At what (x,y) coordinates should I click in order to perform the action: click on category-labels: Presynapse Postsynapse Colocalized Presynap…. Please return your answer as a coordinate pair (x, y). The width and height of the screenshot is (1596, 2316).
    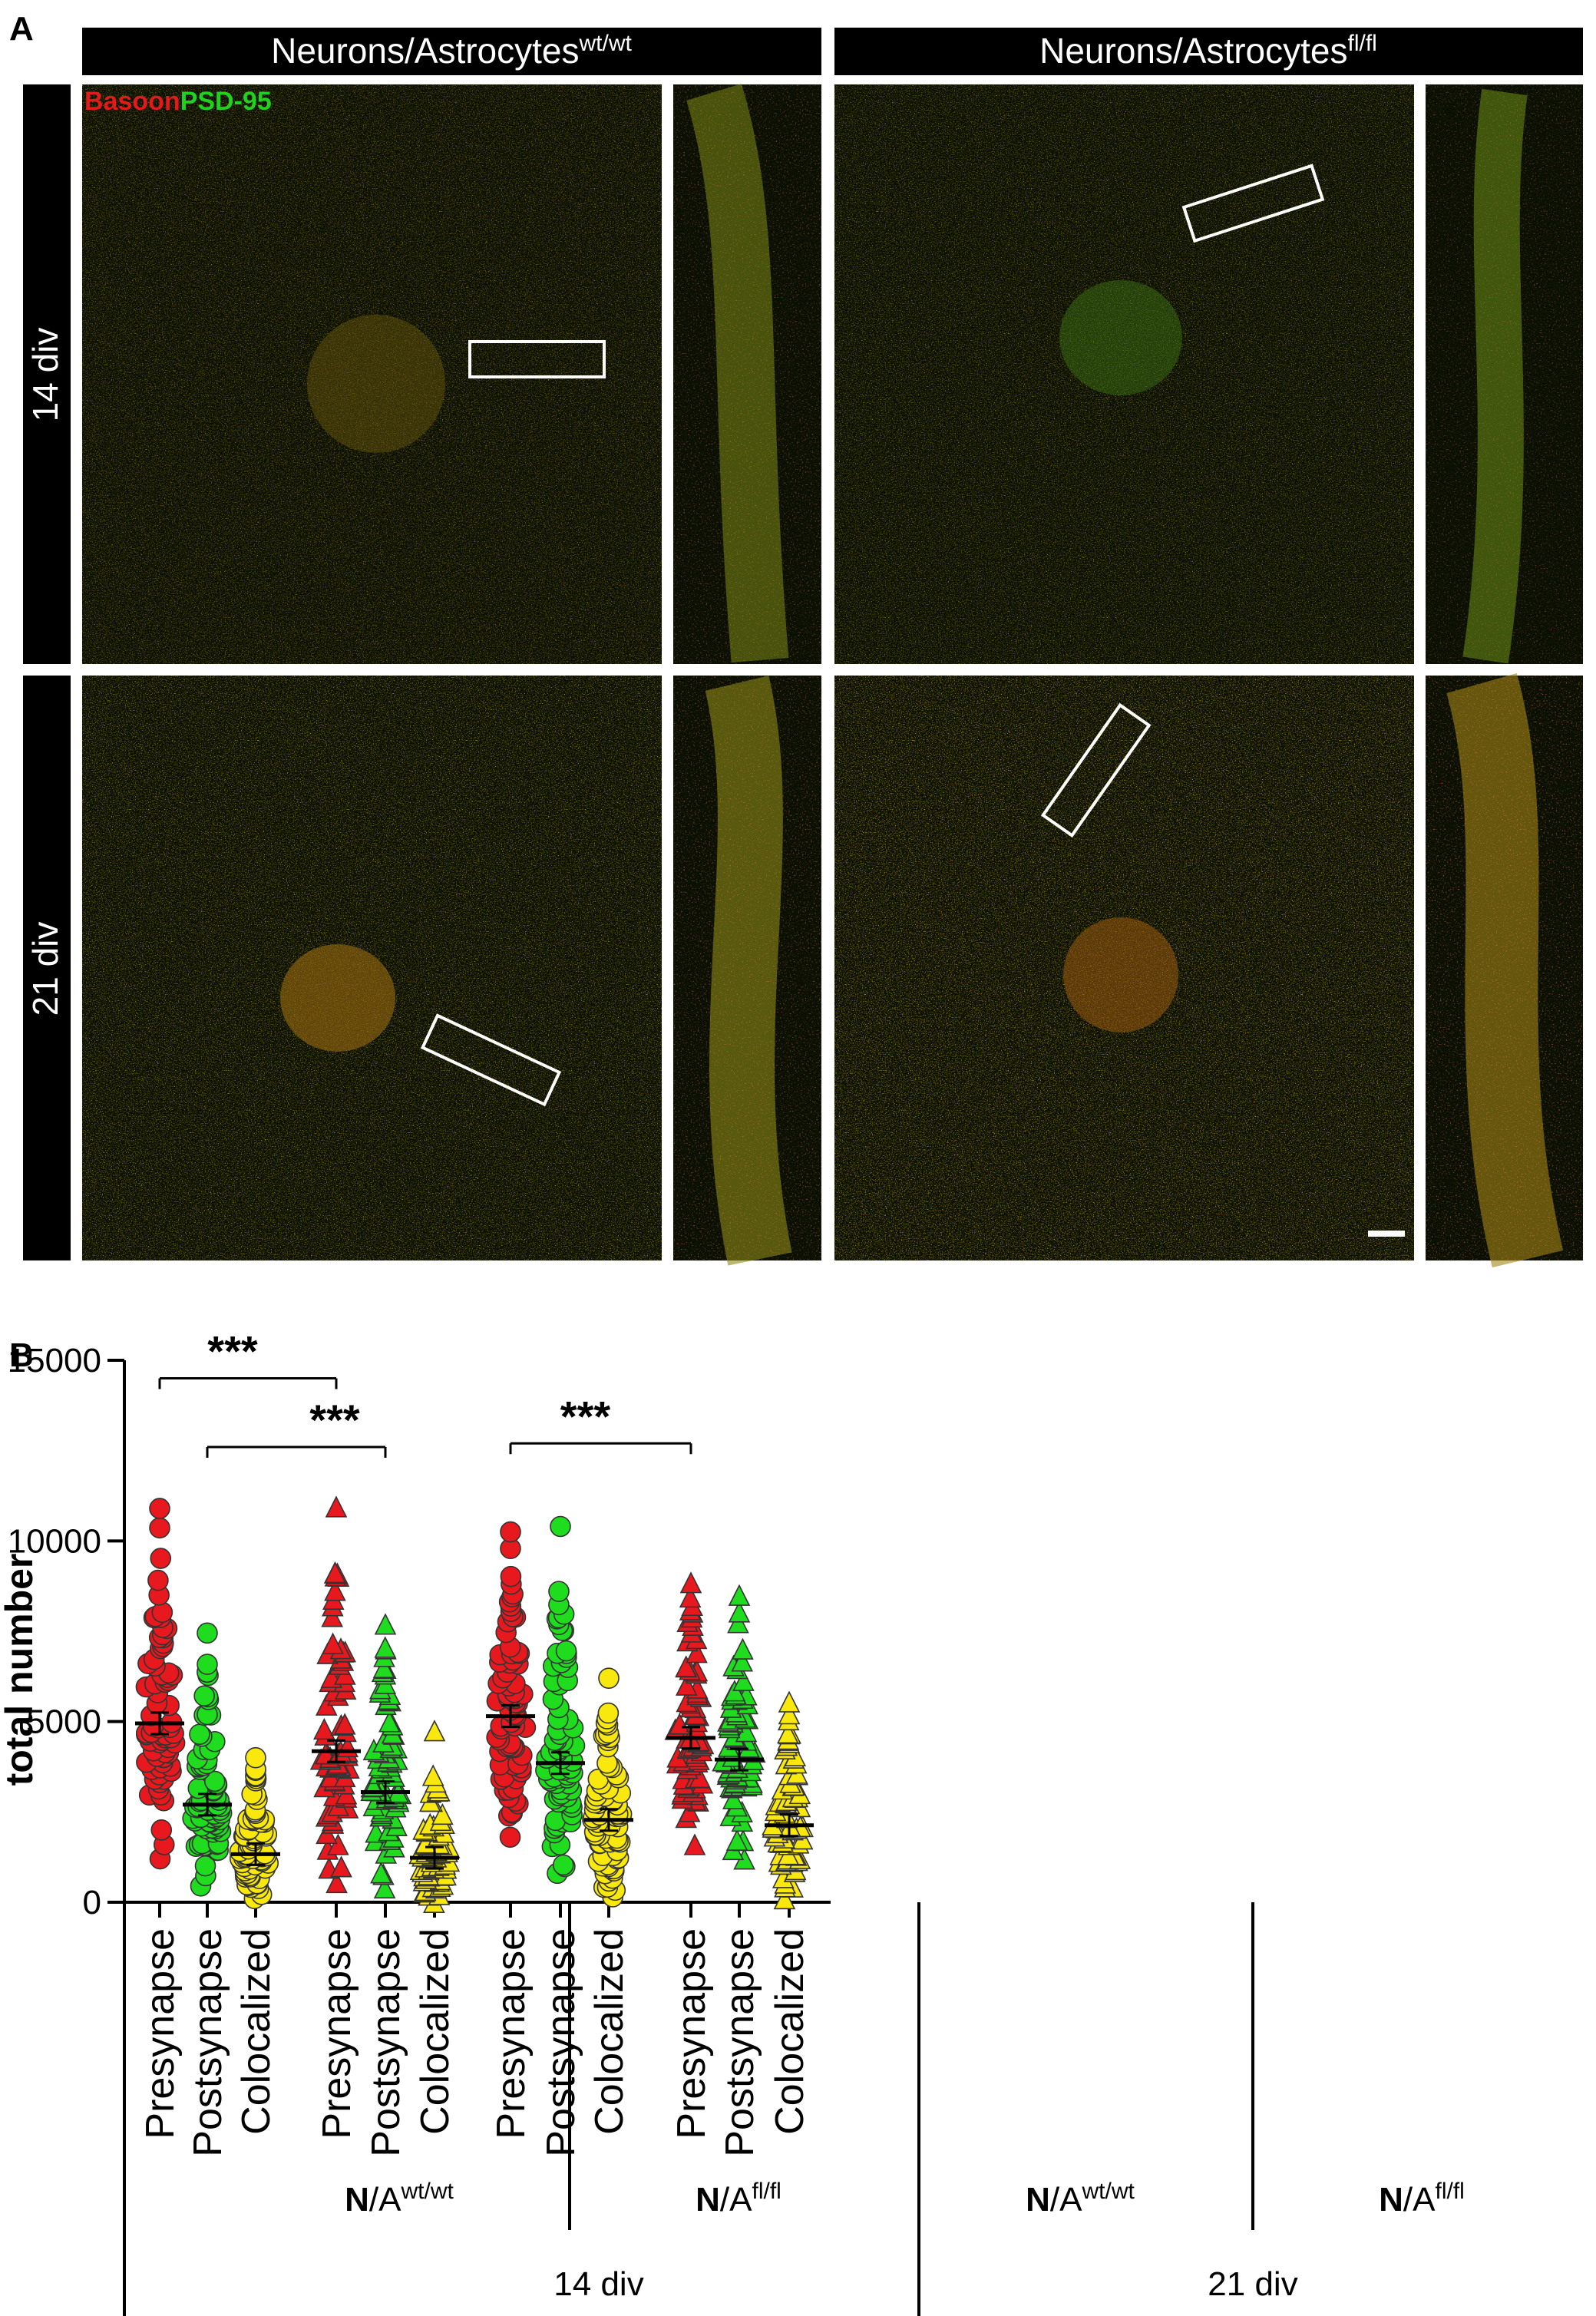
    Looking at the image, I should click on (475, 2042).